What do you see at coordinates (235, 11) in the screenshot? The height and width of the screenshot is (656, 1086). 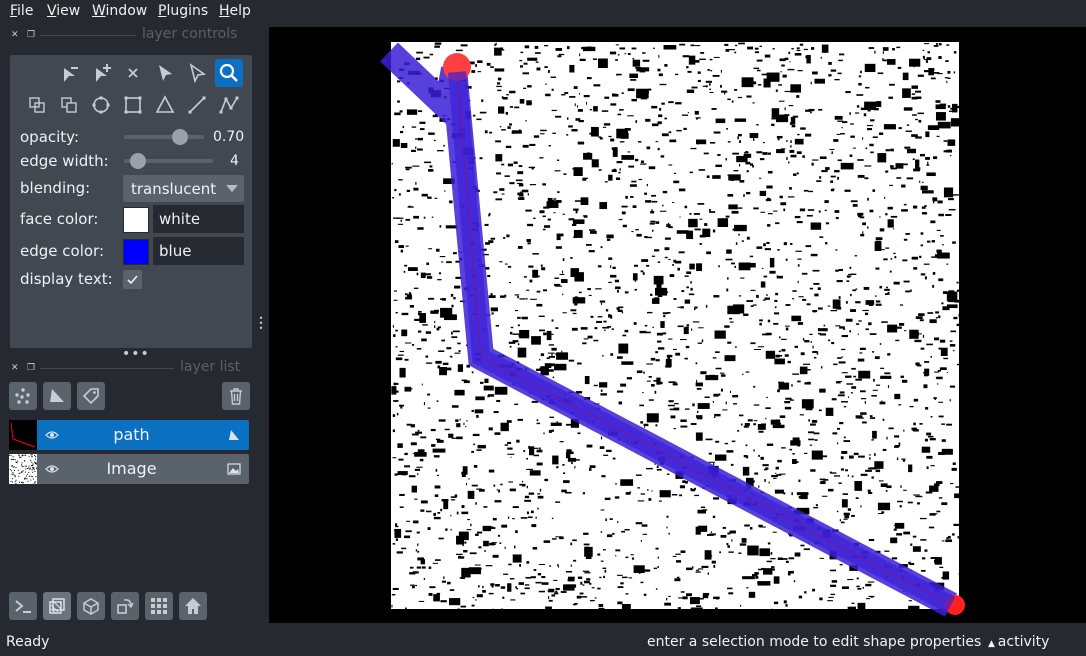 I see `menu-help: Help` at bounding box center [235, 11].